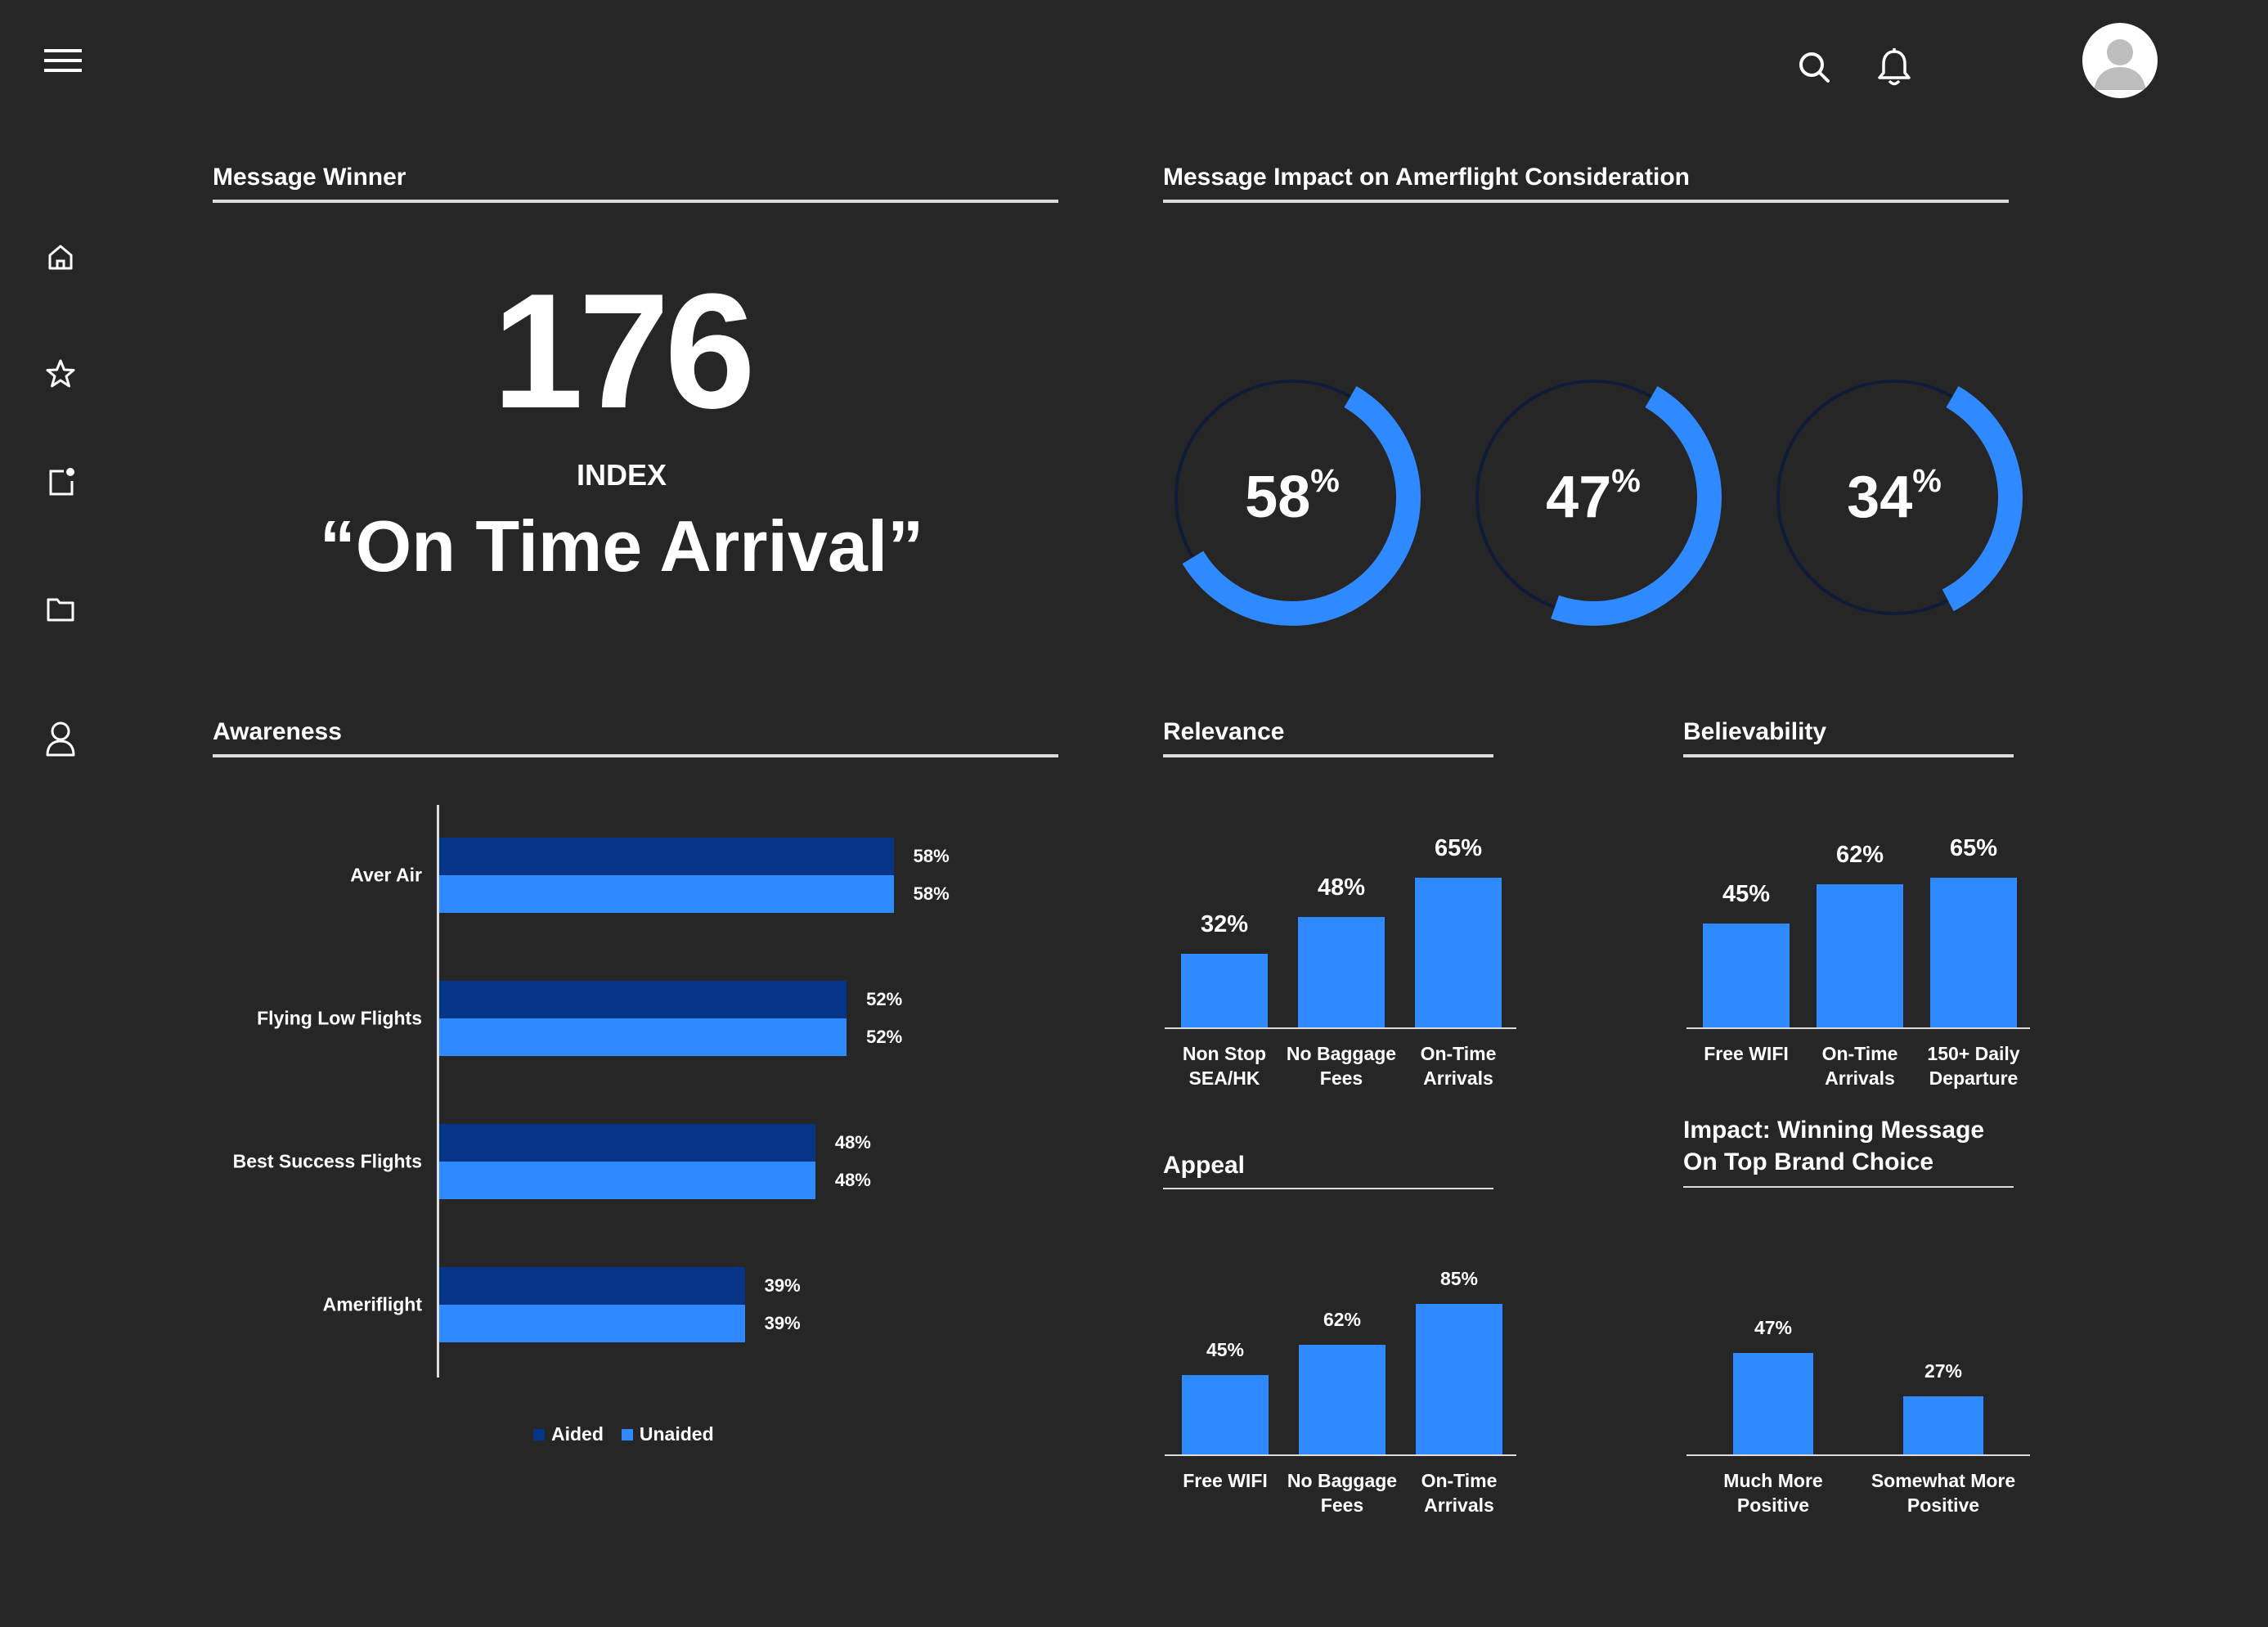 Image resolution: width=2268 pixels, height=1627 pixels. I want to click on believability-category-line: Free WIFI, so click(1746, 1053).